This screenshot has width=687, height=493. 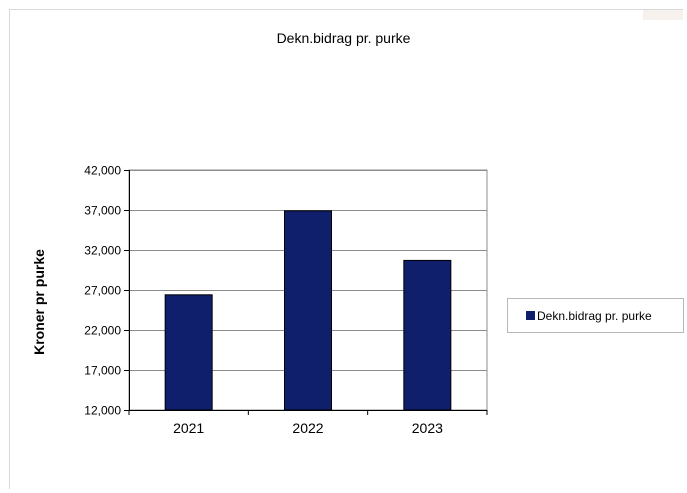 What do you see at coordinates (39, 302) in the screenshot?
I see `y-axis-label: Kroner pr purke` at bounding box center [39, 302].